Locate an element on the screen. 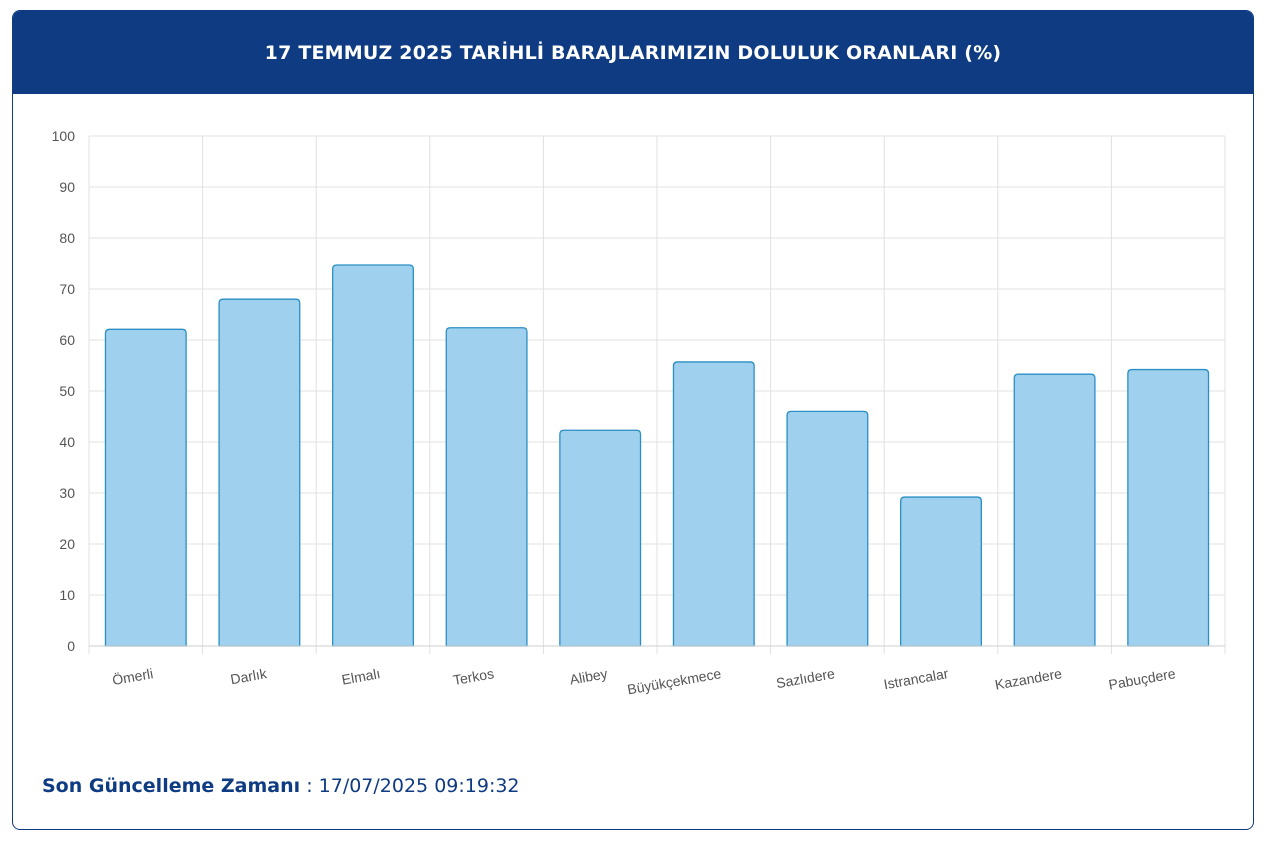 Image resolution: width=1280 pixels, height=853 pixels. x-tick-label: Ömerli is located at coordinates (133, 676).